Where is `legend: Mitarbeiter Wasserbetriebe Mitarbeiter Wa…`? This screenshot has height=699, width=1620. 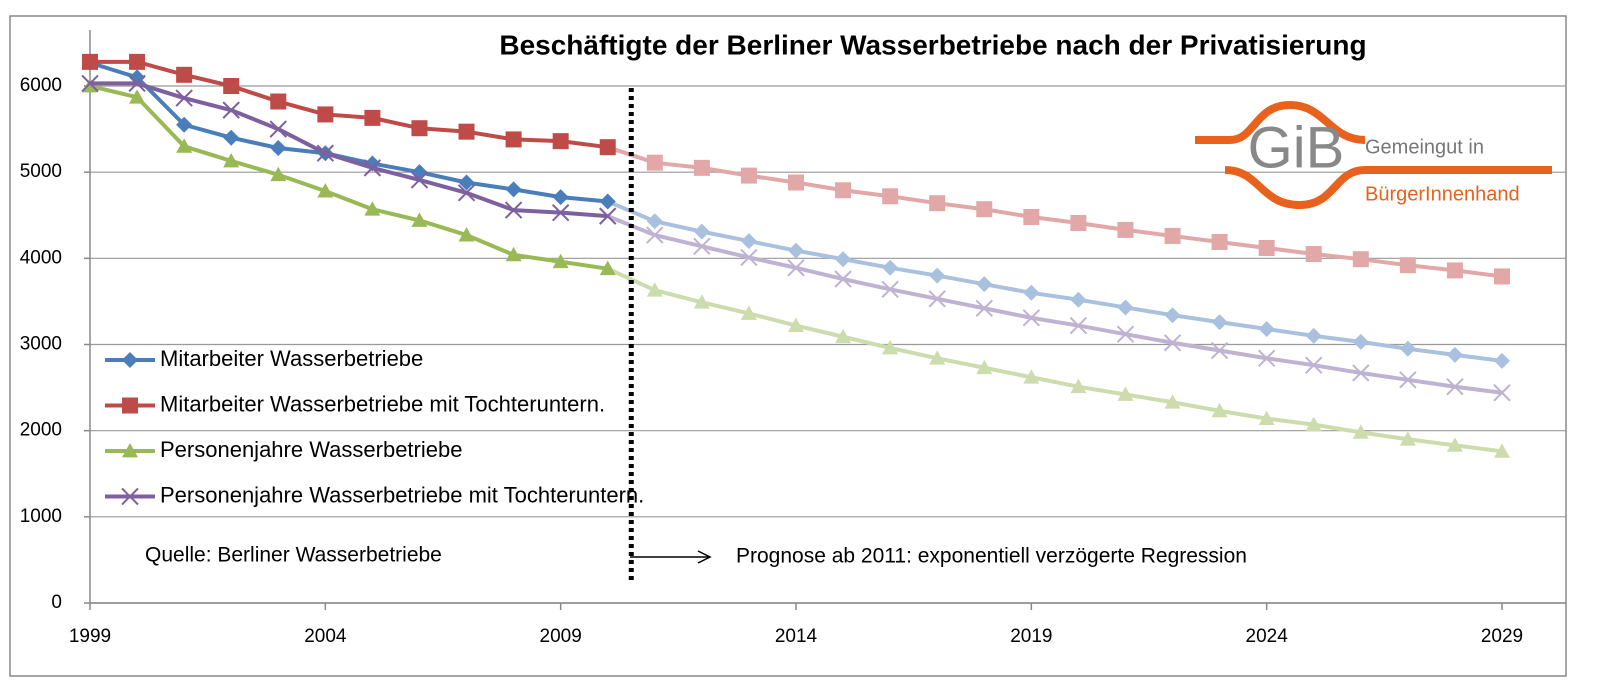 legend: Mitarbeiter Wasserbetriebe Mitarbeiter Wa… is located at coordinates (374, 426).